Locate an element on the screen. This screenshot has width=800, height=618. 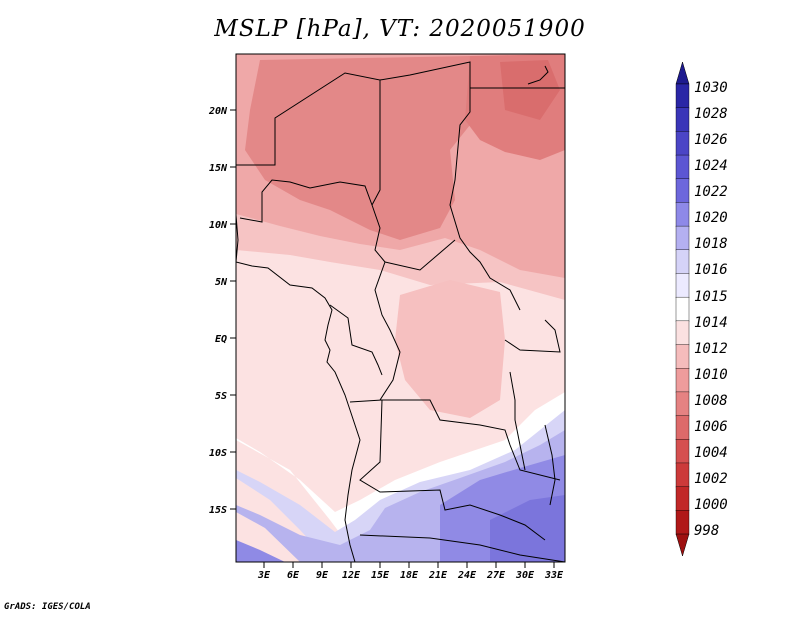
lat-label: 5S is located at coordinates (221, 396).